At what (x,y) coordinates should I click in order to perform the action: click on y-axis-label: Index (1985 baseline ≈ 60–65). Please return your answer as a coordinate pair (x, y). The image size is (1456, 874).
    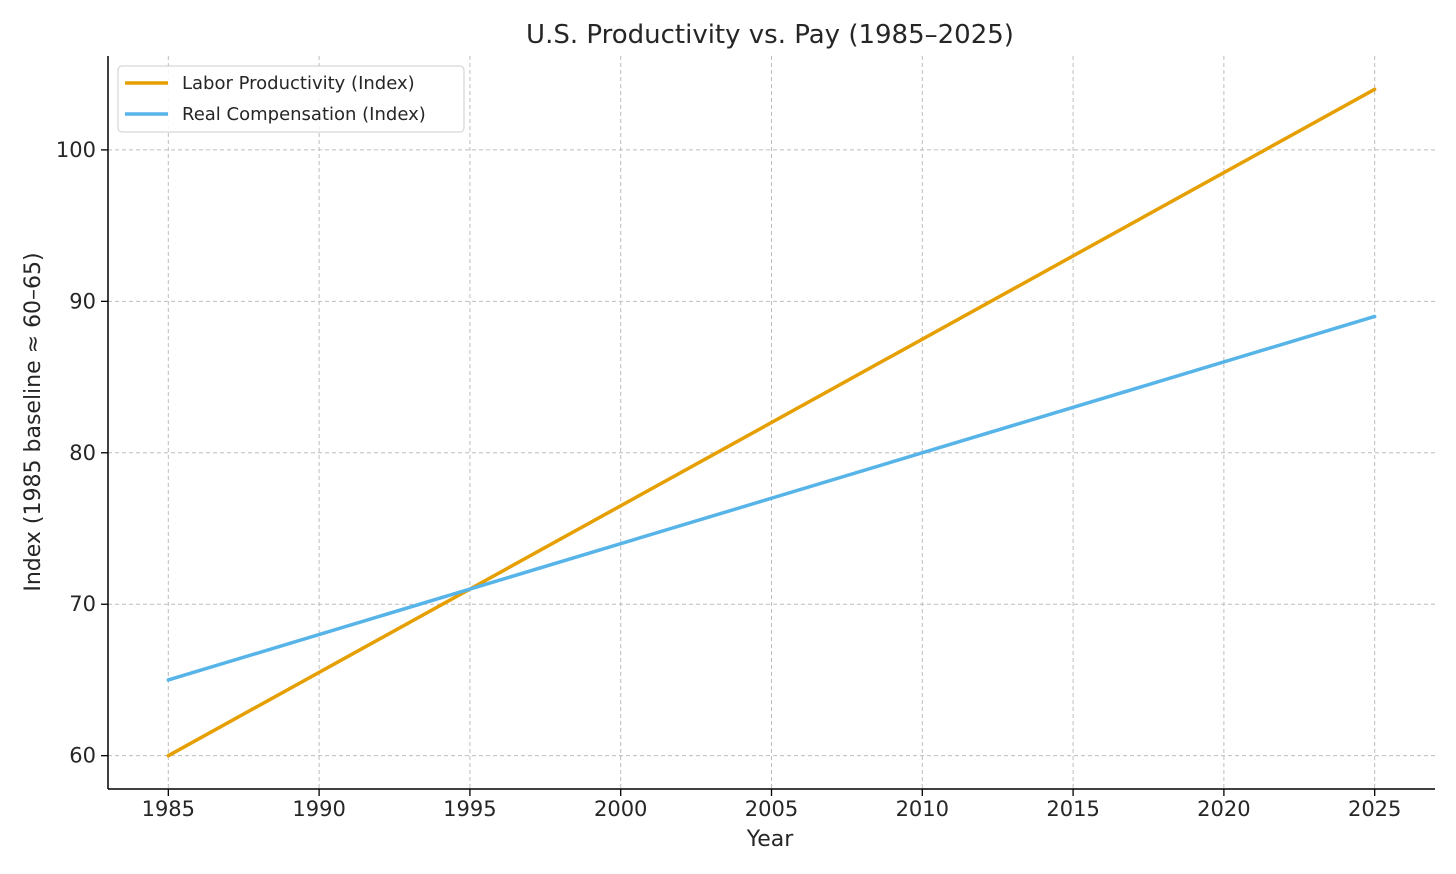
    Looking at the image, I should click on (33, 421).